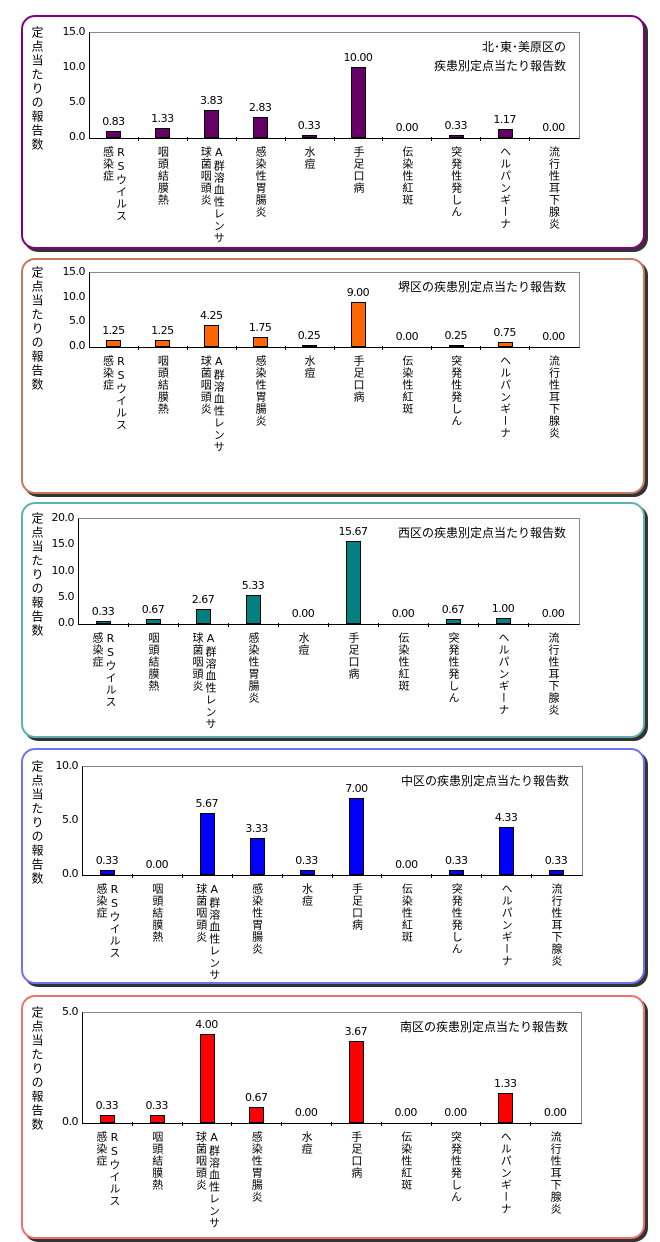 The width and height of the screenshot is (660, 1242). Describe the element at coordinates (481, 287) in the screenshot. I see `chart-title: 堺区の疾患別定点当たり報告数` at that location.